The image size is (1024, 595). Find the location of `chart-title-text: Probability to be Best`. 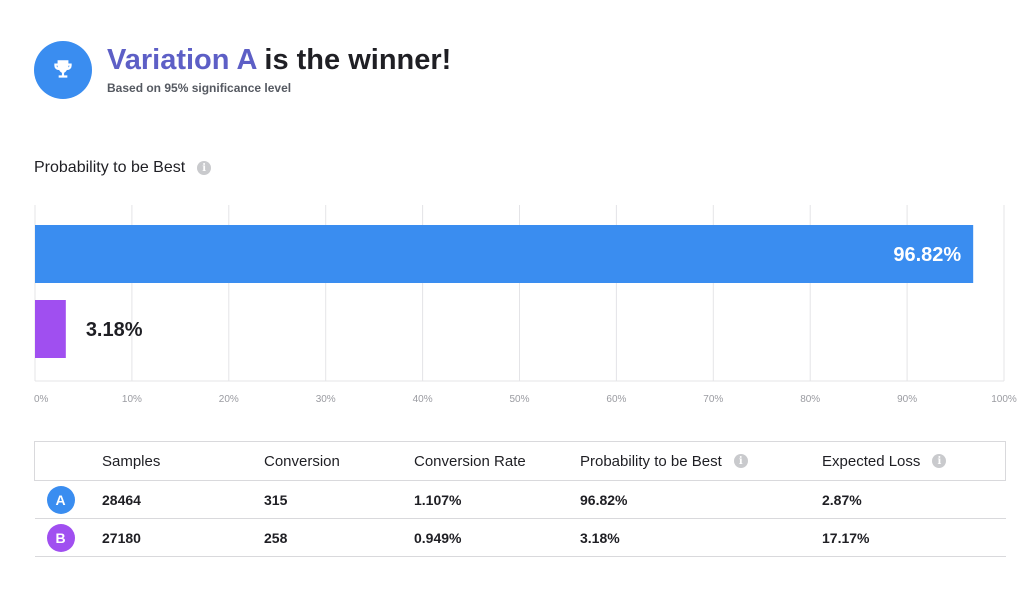

chart-title-text: Probability to be Best is located at coordinates (110, 167).